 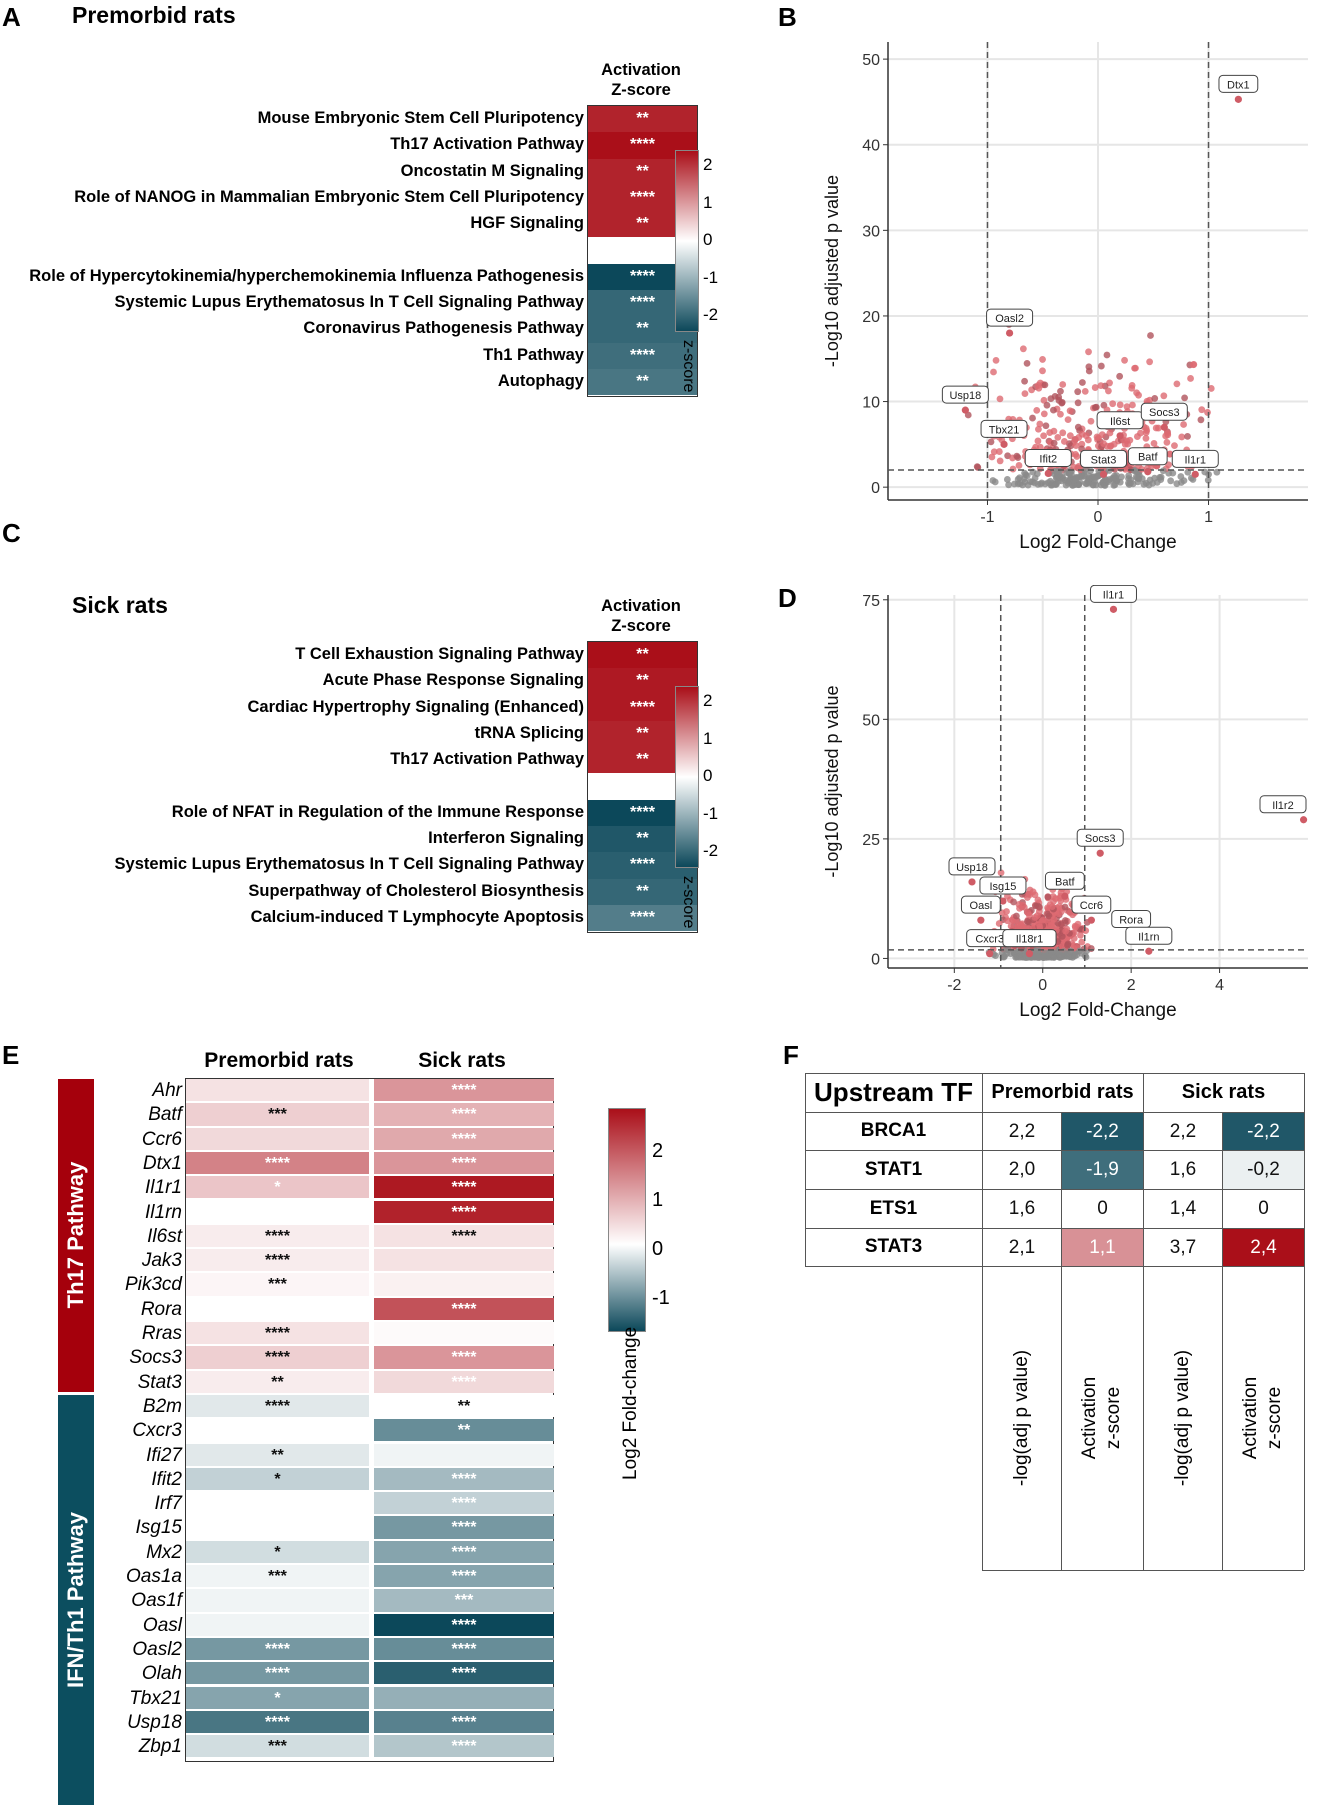 What do you see at coordinates (1120, 422) in the screenshot?
I see `gene-label: Il6st` at bounding box center [1120, 422].